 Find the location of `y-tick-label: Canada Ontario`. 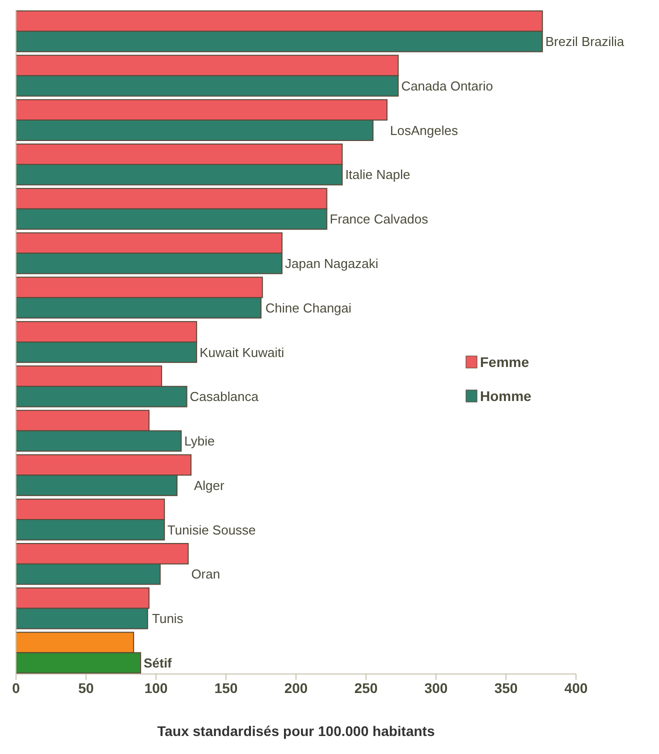

y-tick-label: Canada Ontario is located at coordinates (447, 86).